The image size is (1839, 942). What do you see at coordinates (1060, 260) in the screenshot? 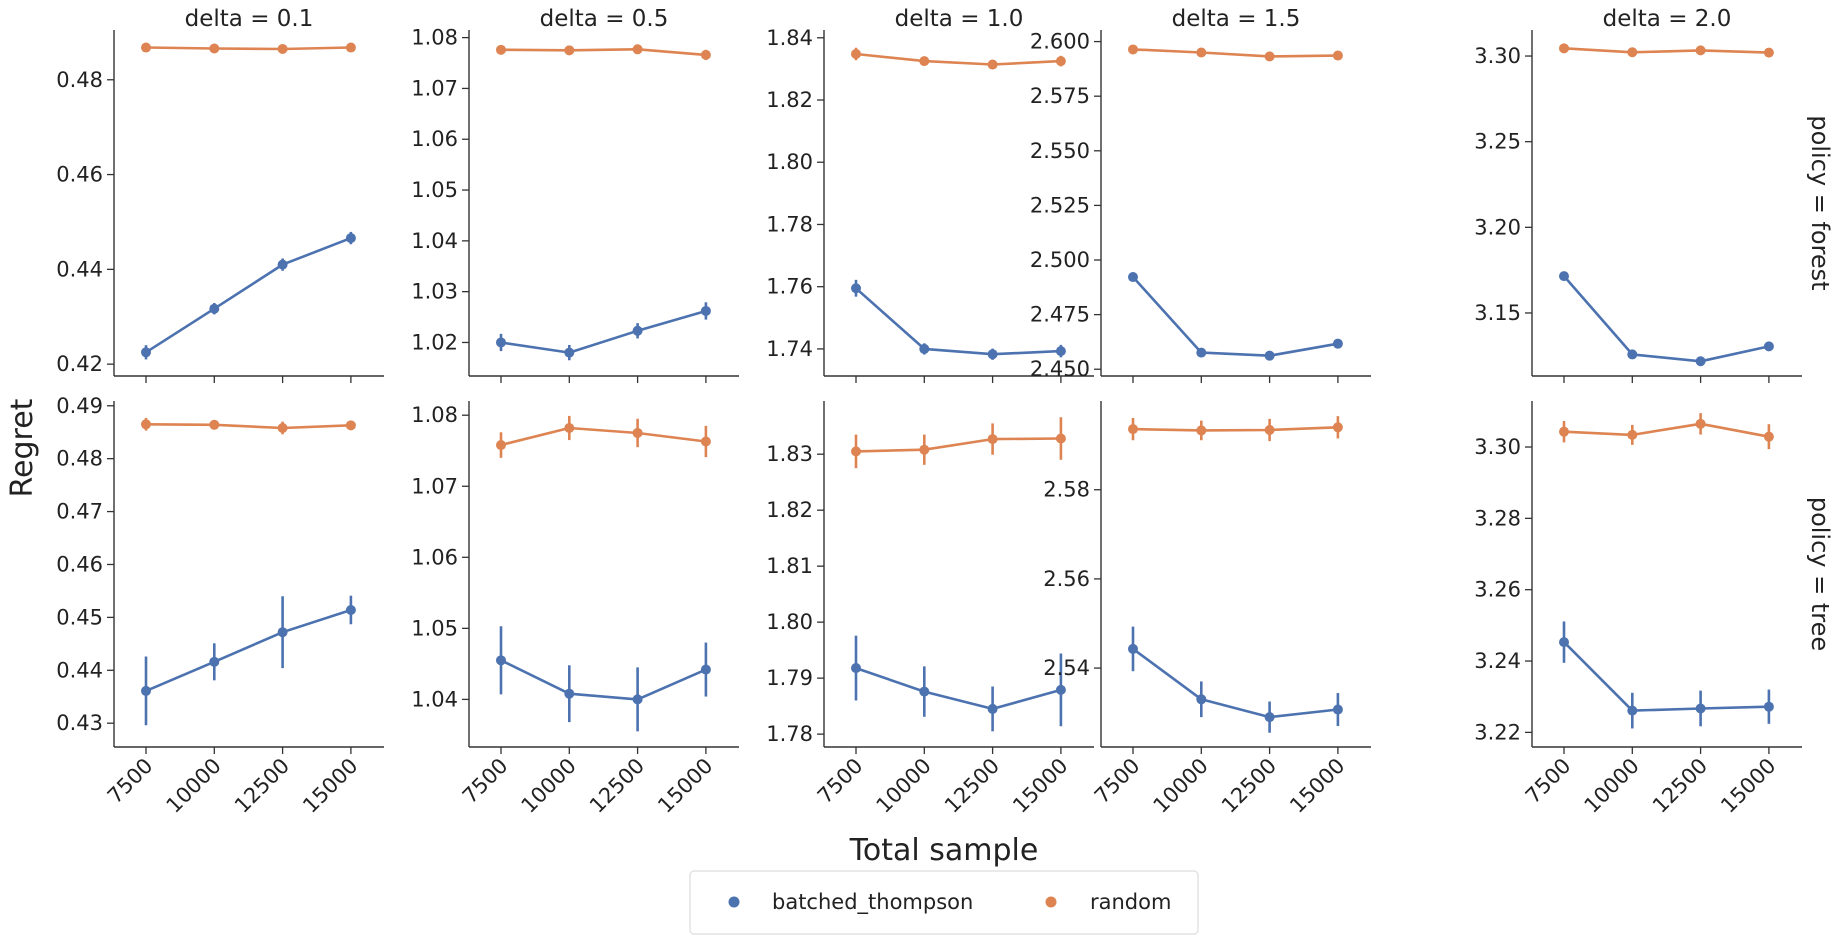
I see `y-tick-label: 2.500` at bounding box center [1060, 260].